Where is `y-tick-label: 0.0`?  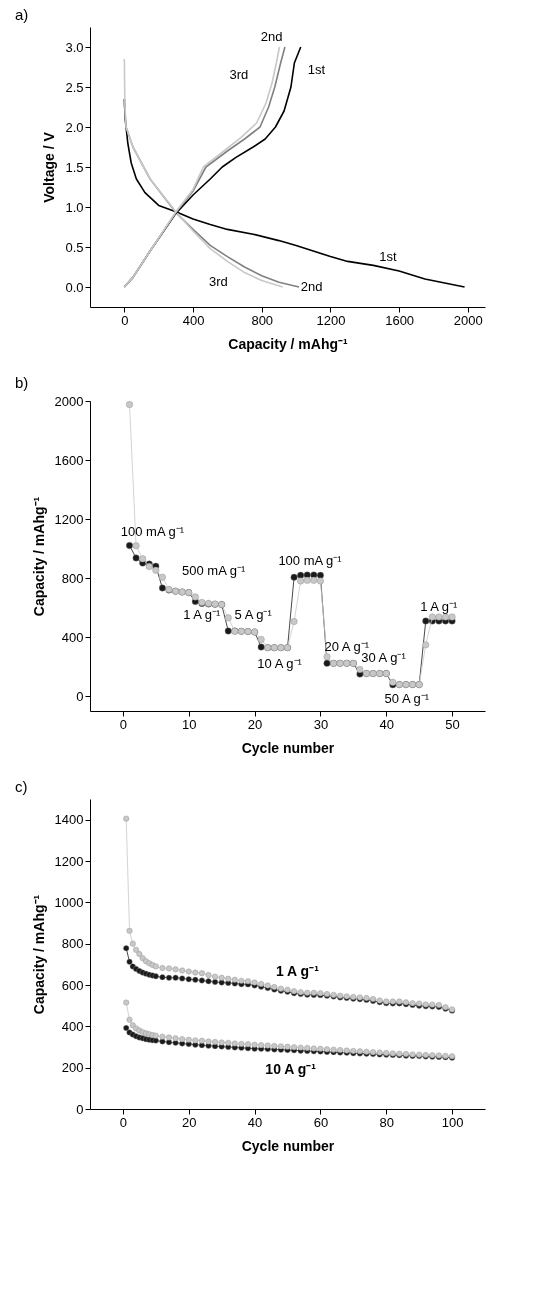 y-tick-label: 0.0 is located at coordinates (74, 287).